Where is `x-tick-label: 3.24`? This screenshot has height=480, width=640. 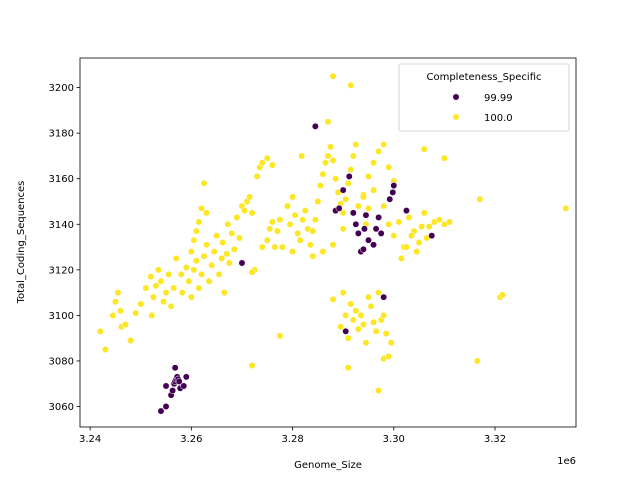 x-tick-label: 3.24 is located at coordinates (90, 439).